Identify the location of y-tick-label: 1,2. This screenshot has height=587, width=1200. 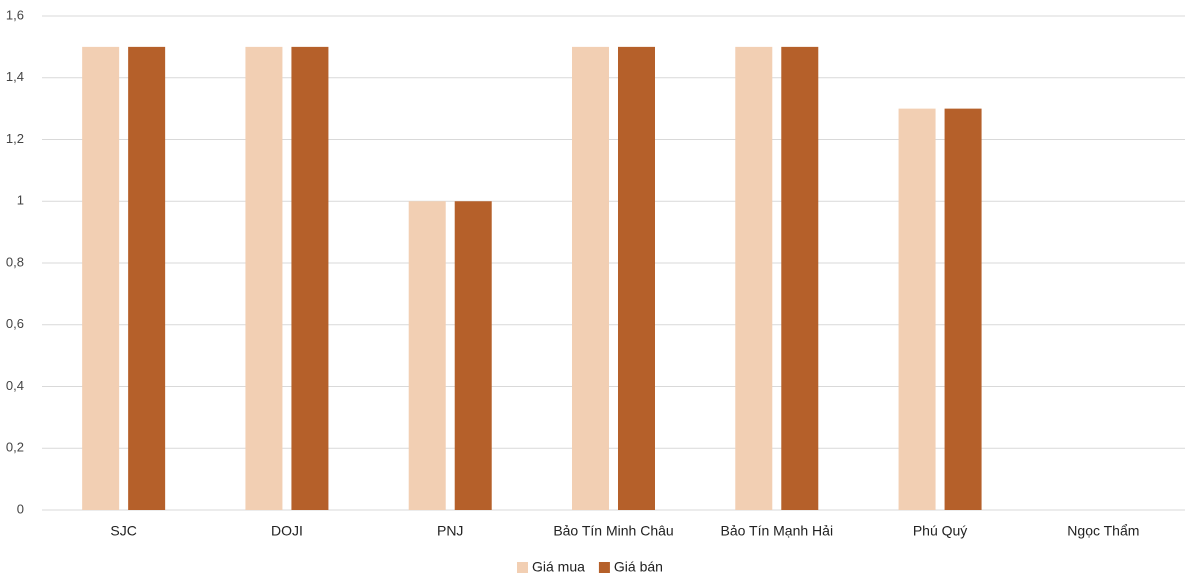
(15, 138).